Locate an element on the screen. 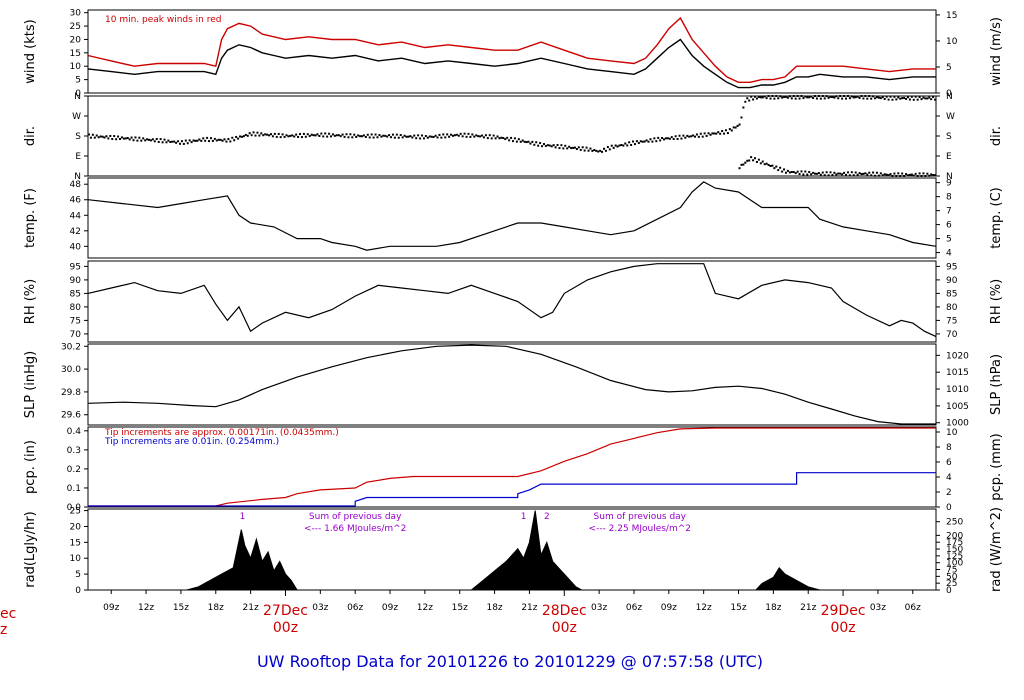 The image size is (1024, 700). rad-day-marker: 2 is located at coordinates (547, 517).